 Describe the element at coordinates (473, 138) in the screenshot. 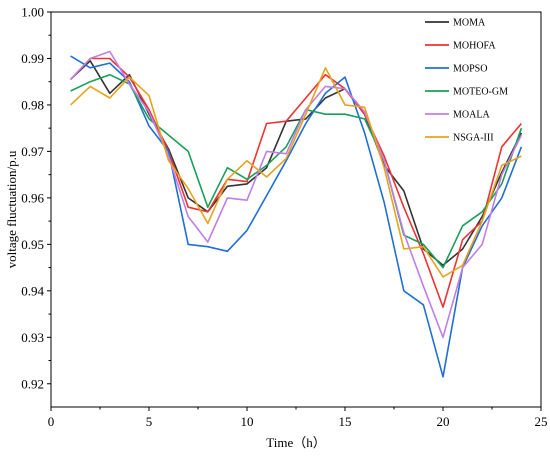

I see `legend-label-nsga-iii: NSGA-III` at that location.